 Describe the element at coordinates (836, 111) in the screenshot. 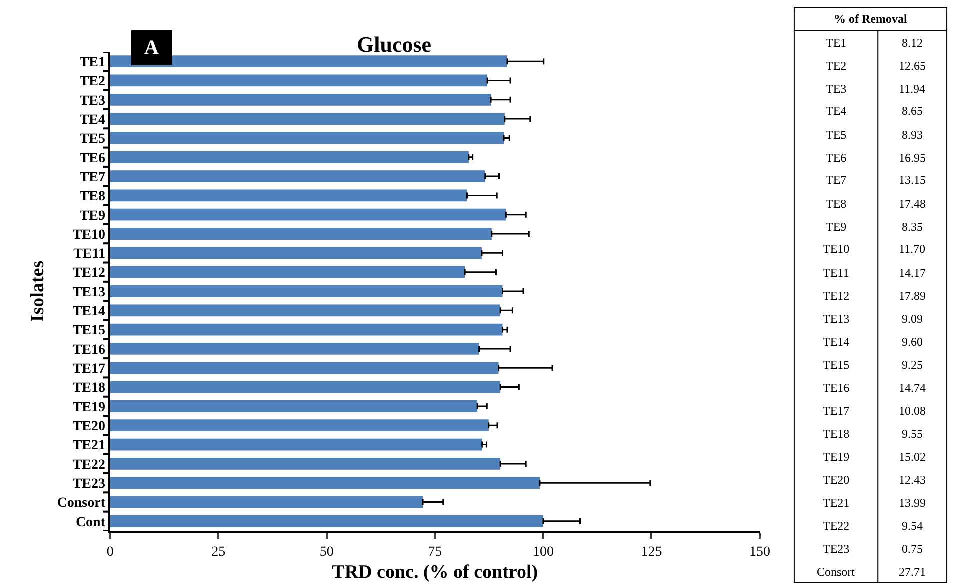

I see `category-label: TE4` at that location.